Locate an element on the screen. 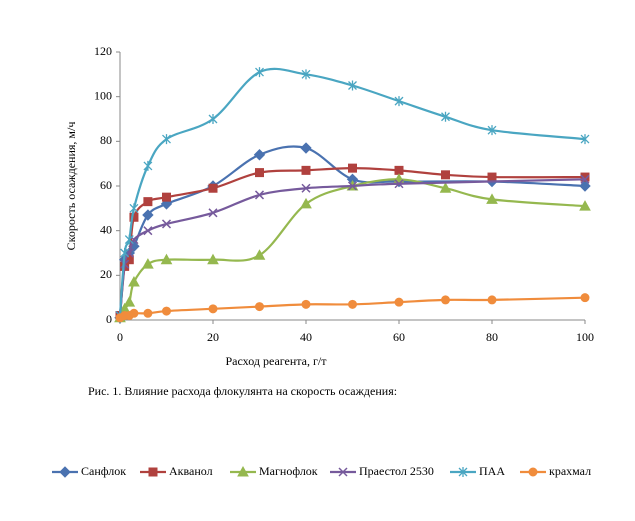  legend-label: крахмал is located at coordinates (570, 471).